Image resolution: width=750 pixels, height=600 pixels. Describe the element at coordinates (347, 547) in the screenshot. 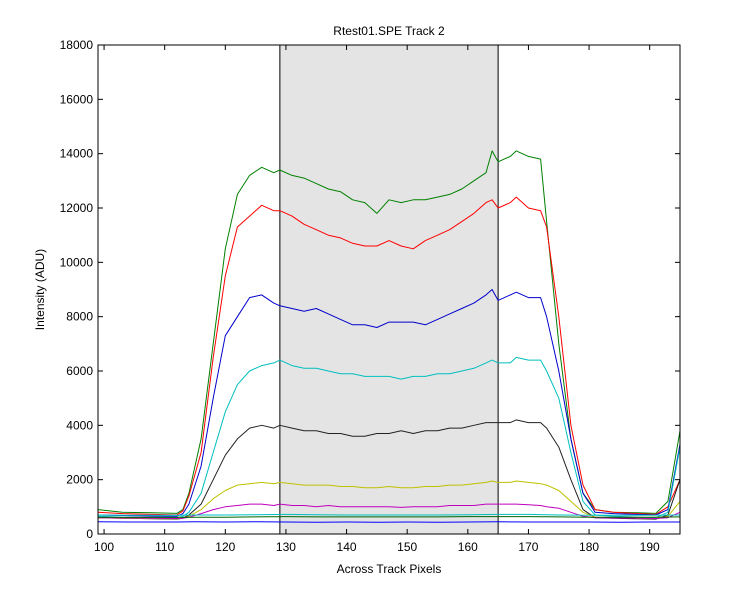

I see `x-tick-label: 140` at that location.